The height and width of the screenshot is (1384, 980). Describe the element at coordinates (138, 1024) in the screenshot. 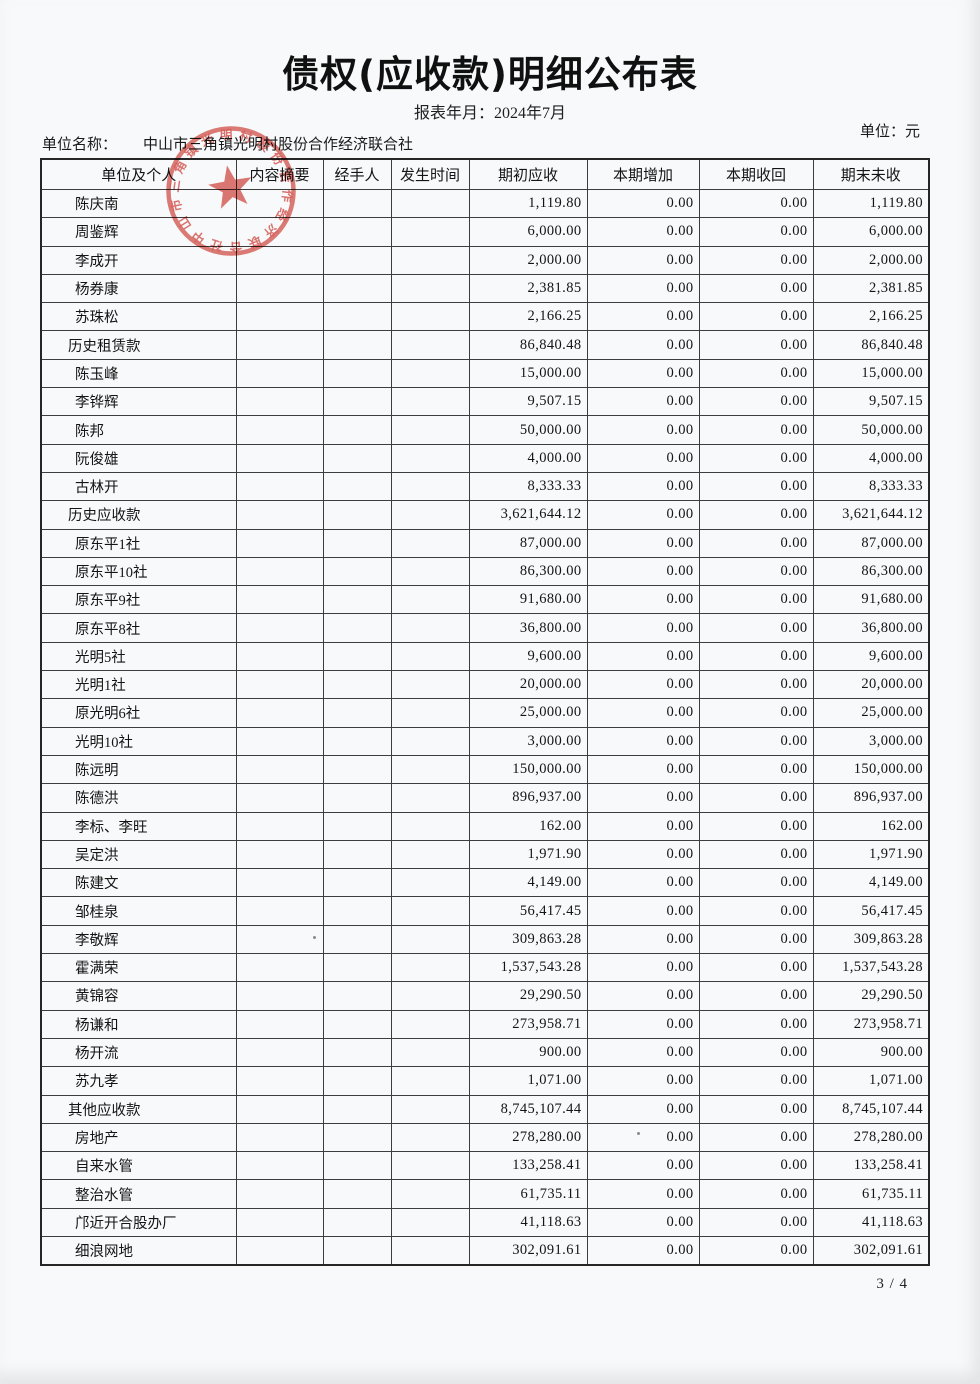

I see `entity-name-cell: 杨谦和` at that location.